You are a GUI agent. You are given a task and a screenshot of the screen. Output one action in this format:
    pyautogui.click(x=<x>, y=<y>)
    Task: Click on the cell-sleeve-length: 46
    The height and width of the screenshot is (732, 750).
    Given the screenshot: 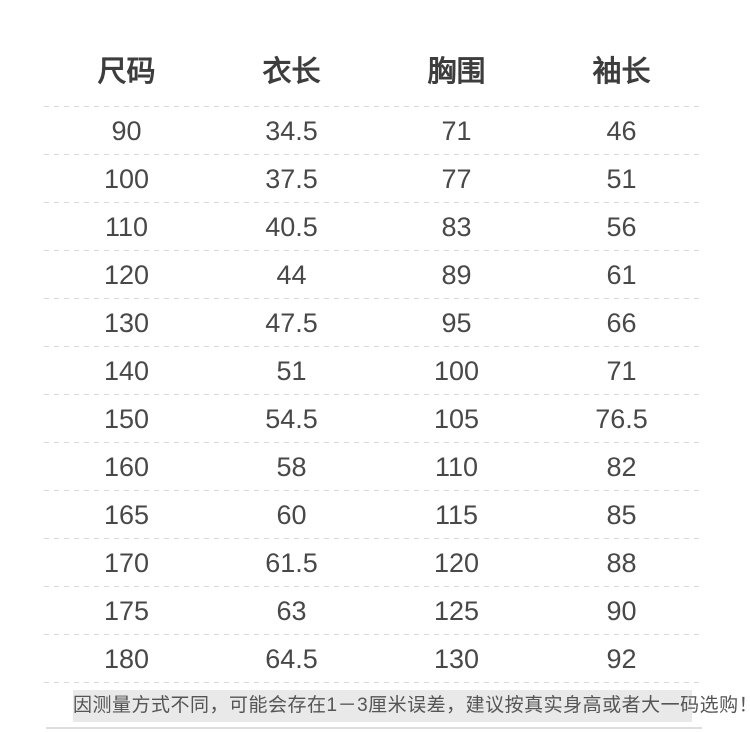 What is the action you would take?
    pyautogui.click(x=621, y=131)
    